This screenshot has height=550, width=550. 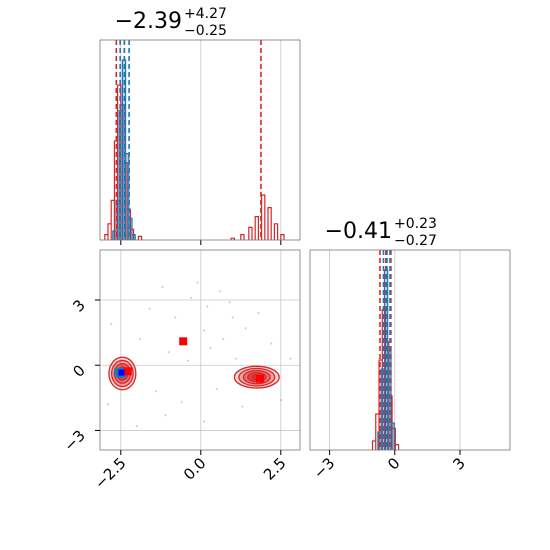 What do you see at coordinates (410, 350) in the screenshot?
I see `p2-marginal-frame` at bounding box center [410, 350].